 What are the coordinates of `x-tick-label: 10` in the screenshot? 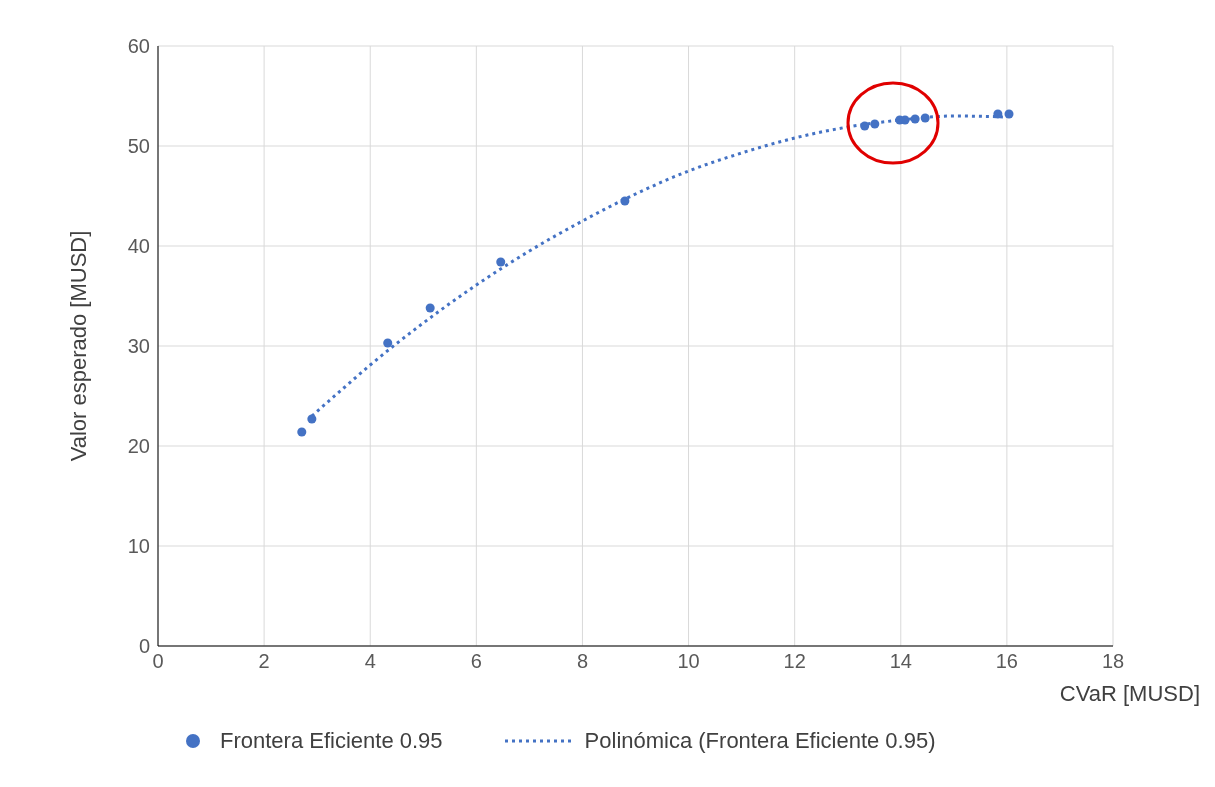 It's located at (688, 661).